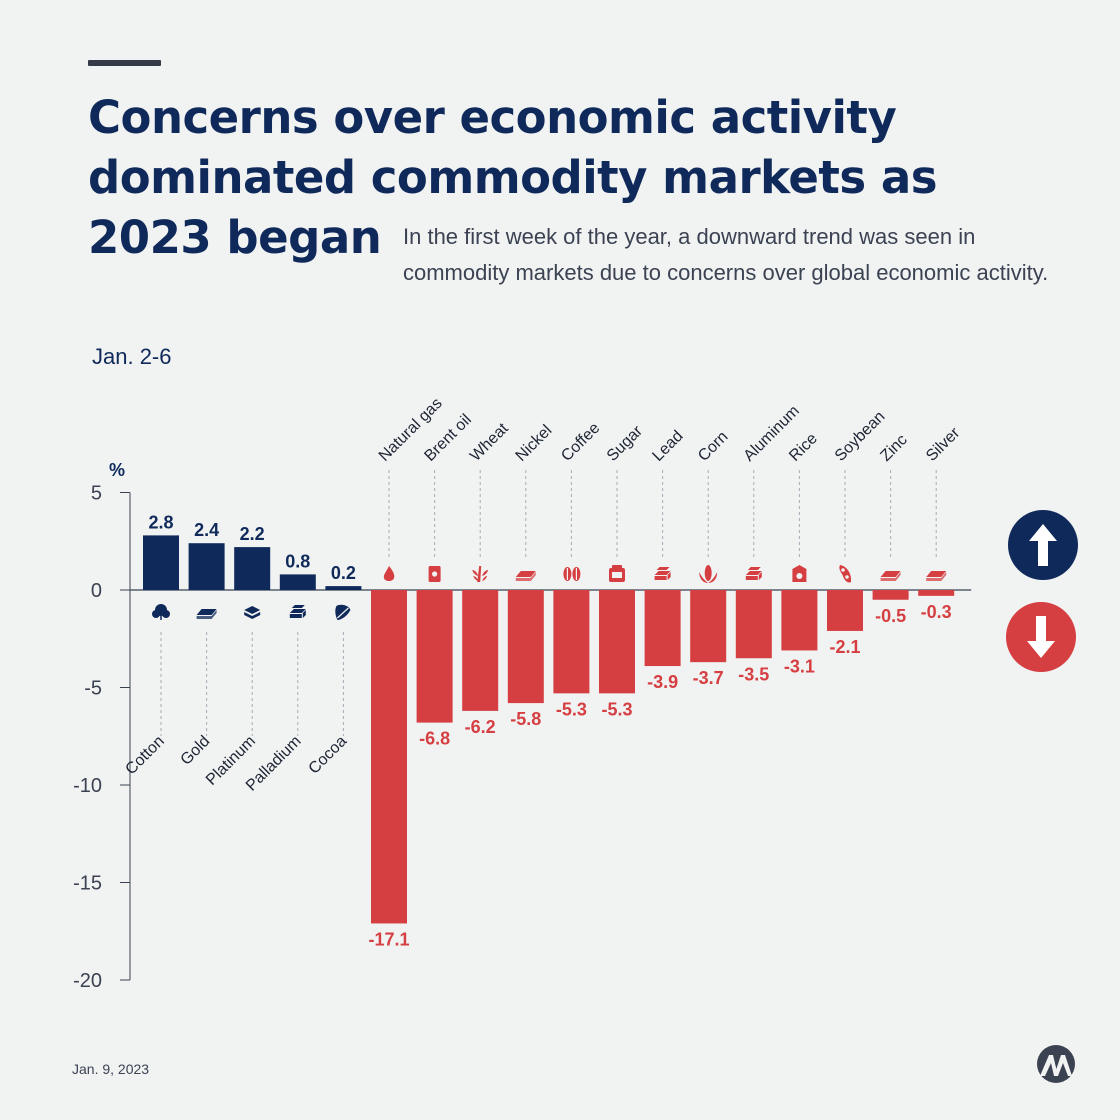  What do you see at coordinates (434, 574) in the screenshot?
I see `oil-barrel-icon` at bounding box center [434, 574].